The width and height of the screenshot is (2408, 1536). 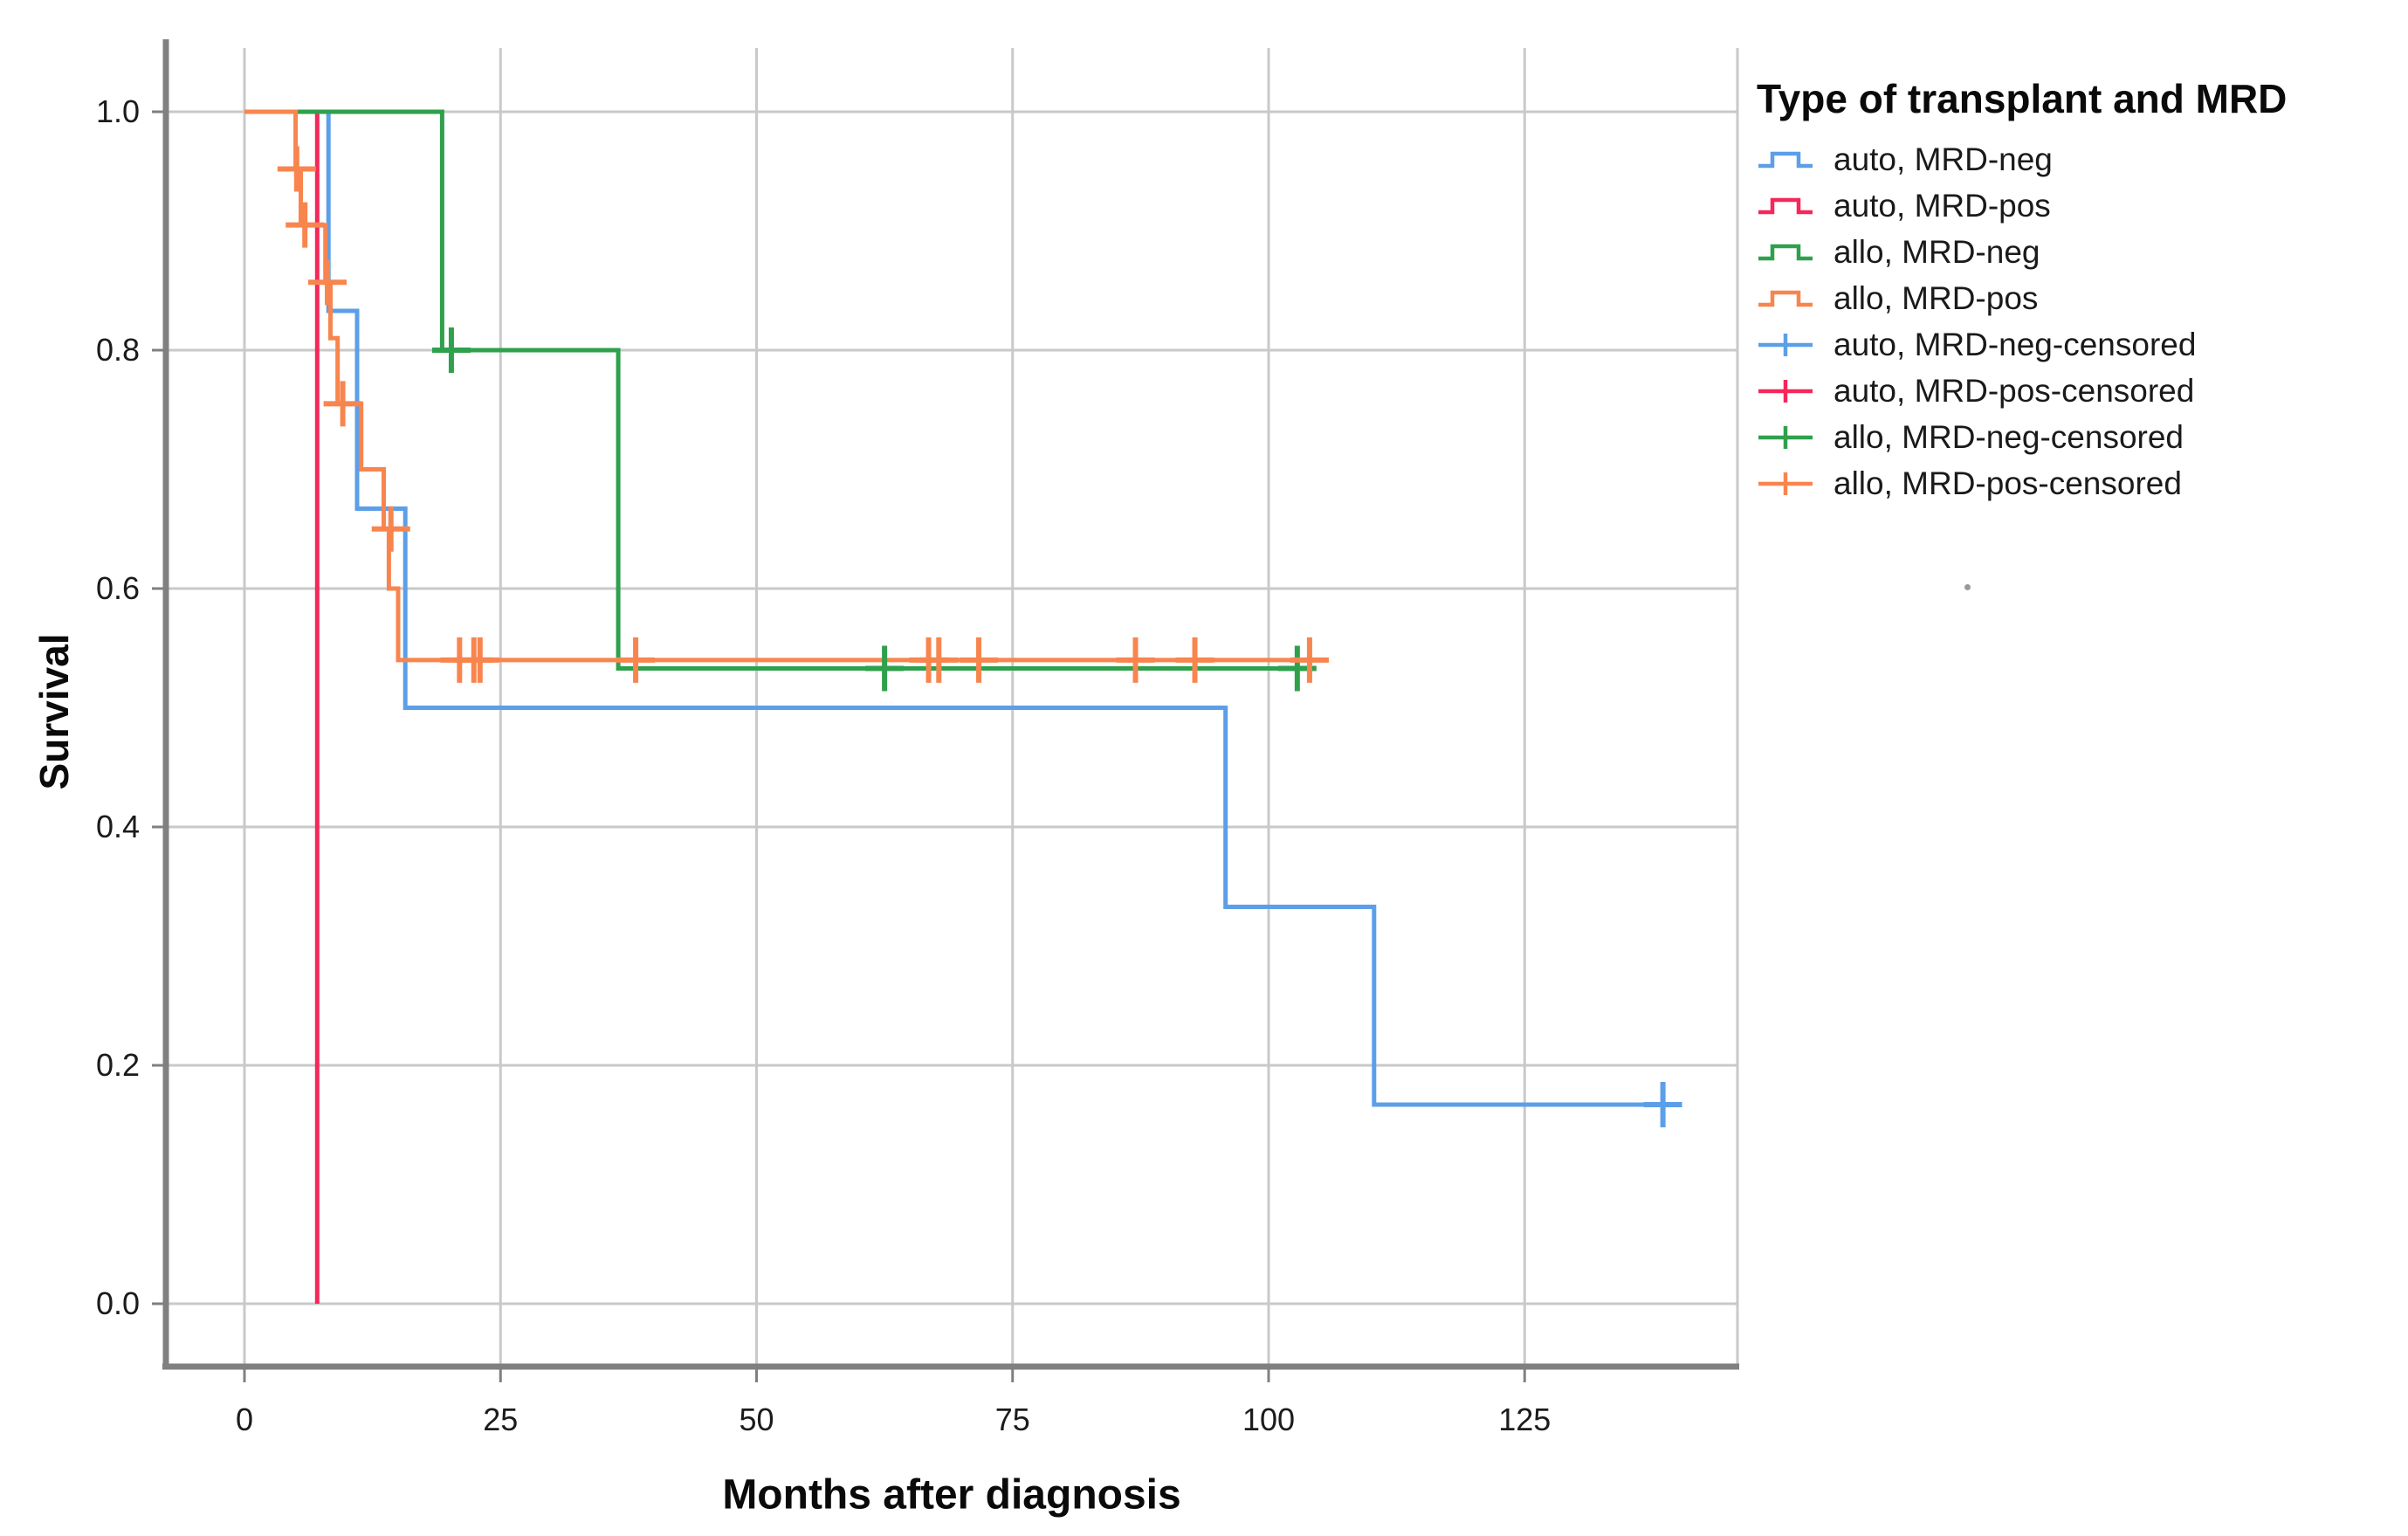 I want to click on y-tick-label: 0.0, so click(x=118, y=1303).